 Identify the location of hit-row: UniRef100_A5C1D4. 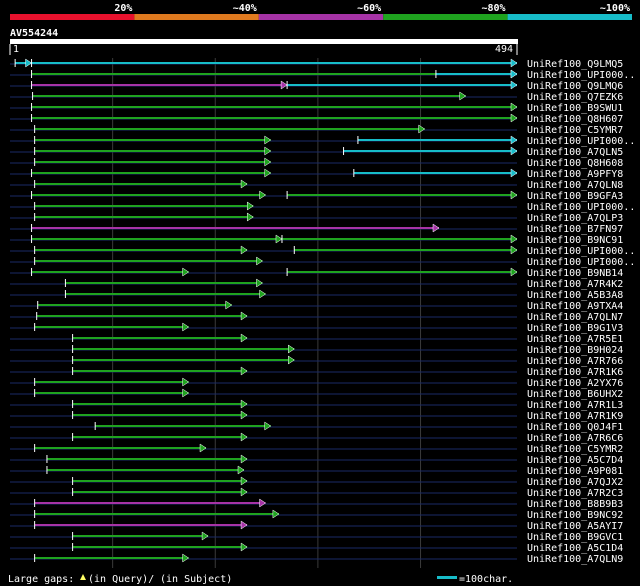
(316, 548).